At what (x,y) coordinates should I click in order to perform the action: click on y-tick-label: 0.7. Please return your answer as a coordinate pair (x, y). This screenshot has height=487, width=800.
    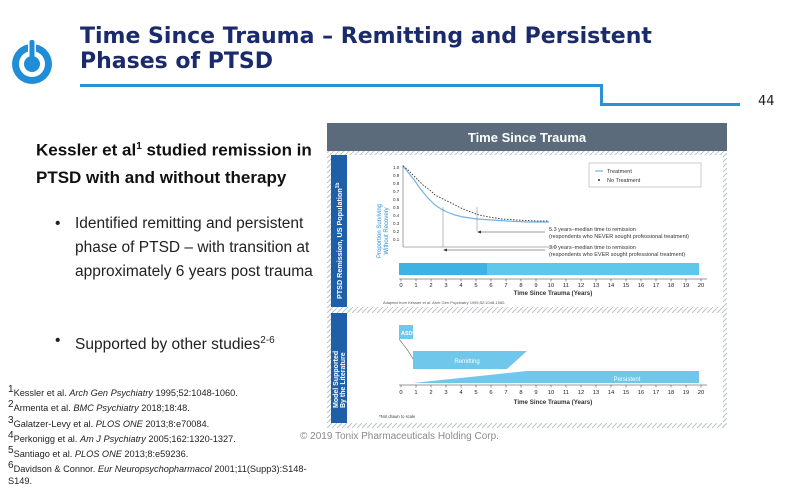
    Looking at the image, I should click on (396, 191).